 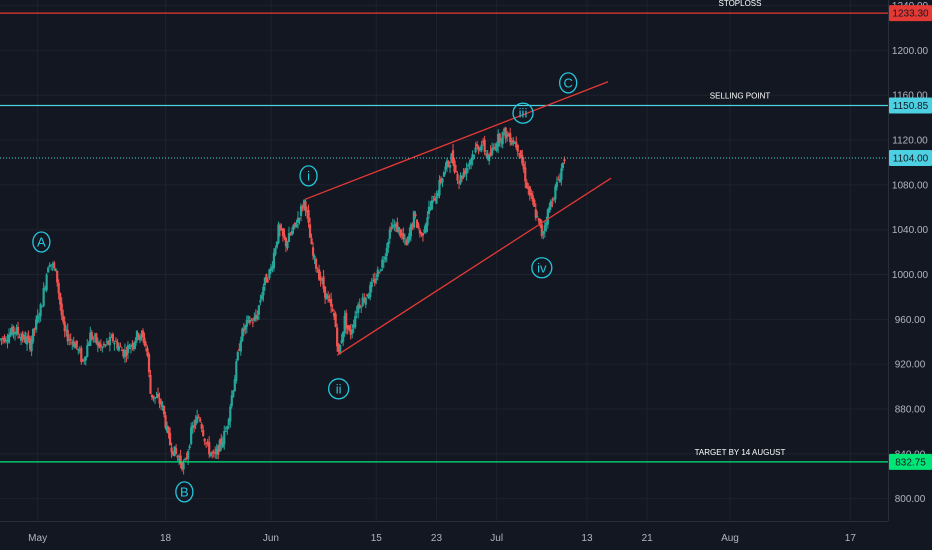 What do you see at coordinates (910, 462) in the screenshot?
I see `target-badge-label: 832.75` at bounding box center [910, 462].